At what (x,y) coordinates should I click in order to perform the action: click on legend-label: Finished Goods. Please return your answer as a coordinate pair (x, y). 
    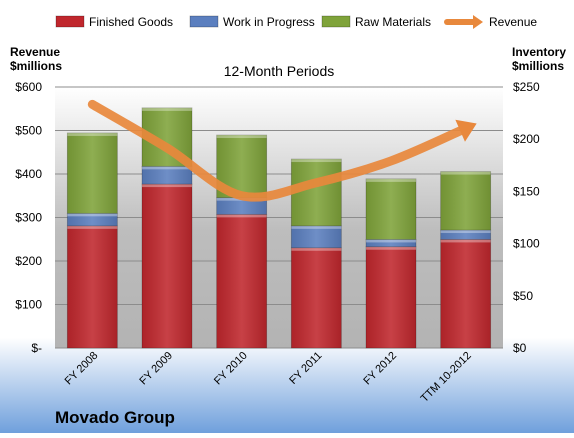
    Looking at the image, I should click on (131, 22).